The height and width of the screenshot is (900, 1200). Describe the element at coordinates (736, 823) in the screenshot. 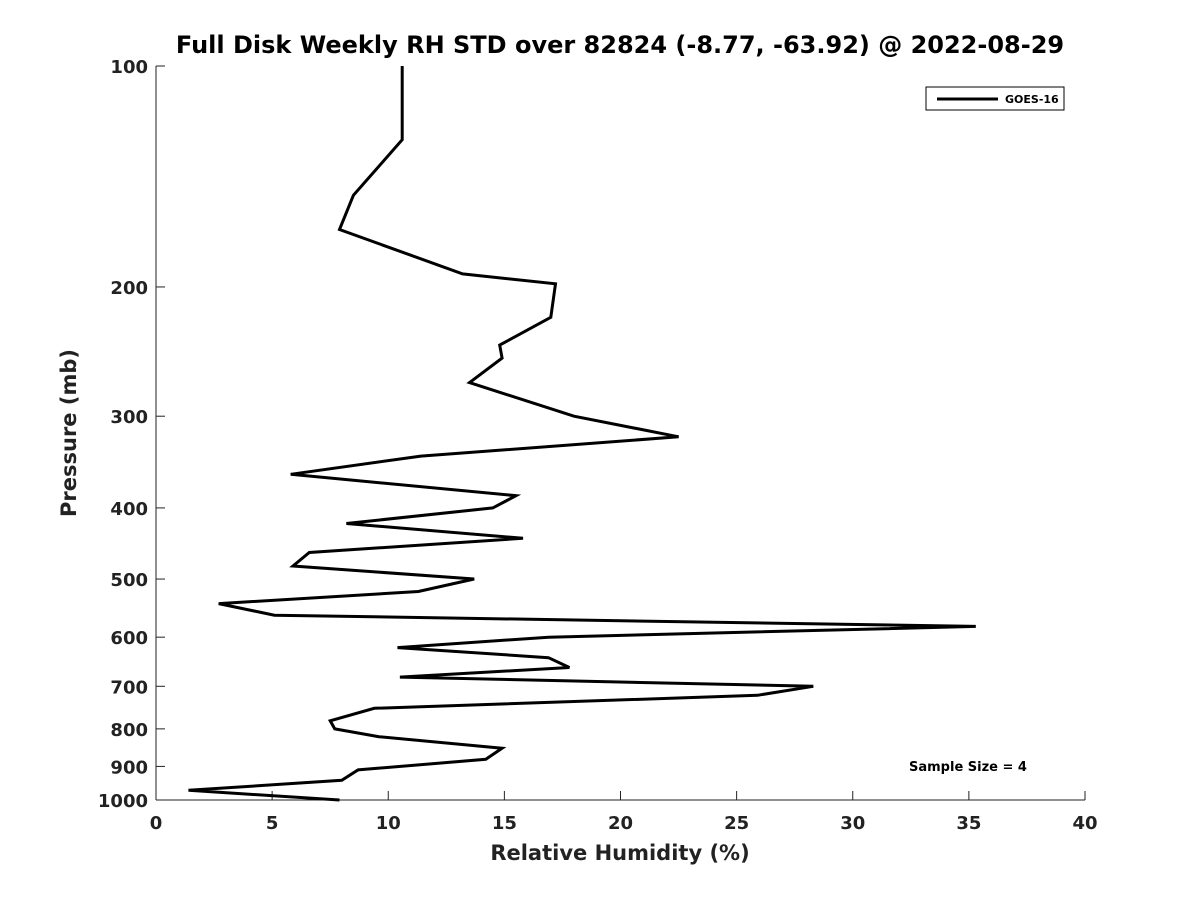

I see `x-tick-label: 25` at that location.